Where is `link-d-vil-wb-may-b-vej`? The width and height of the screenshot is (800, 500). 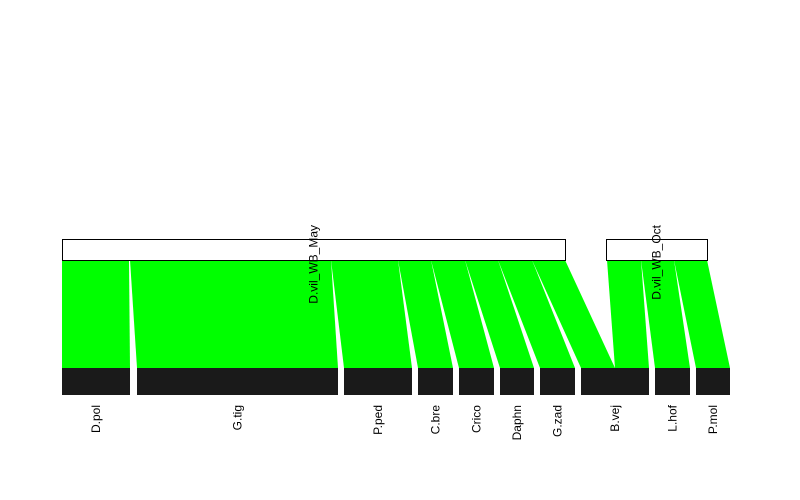
link-d-vil-wb-may-b-vej is located at coordinates (573, 314).